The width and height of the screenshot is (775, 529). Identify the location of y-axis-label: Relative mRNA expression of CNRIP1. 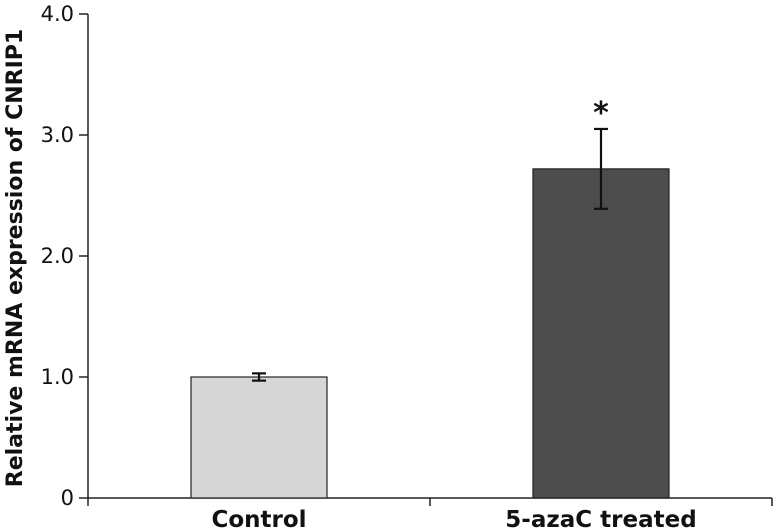
(15, 258).